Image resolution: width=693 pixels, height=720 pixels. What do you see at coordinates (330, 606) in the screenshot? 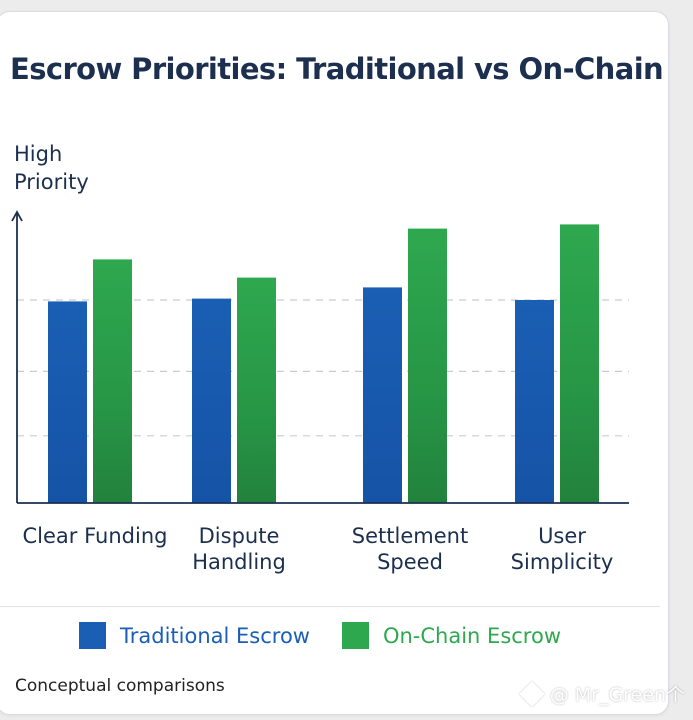
I see `legend-divider` at bounding box center [330, 606].